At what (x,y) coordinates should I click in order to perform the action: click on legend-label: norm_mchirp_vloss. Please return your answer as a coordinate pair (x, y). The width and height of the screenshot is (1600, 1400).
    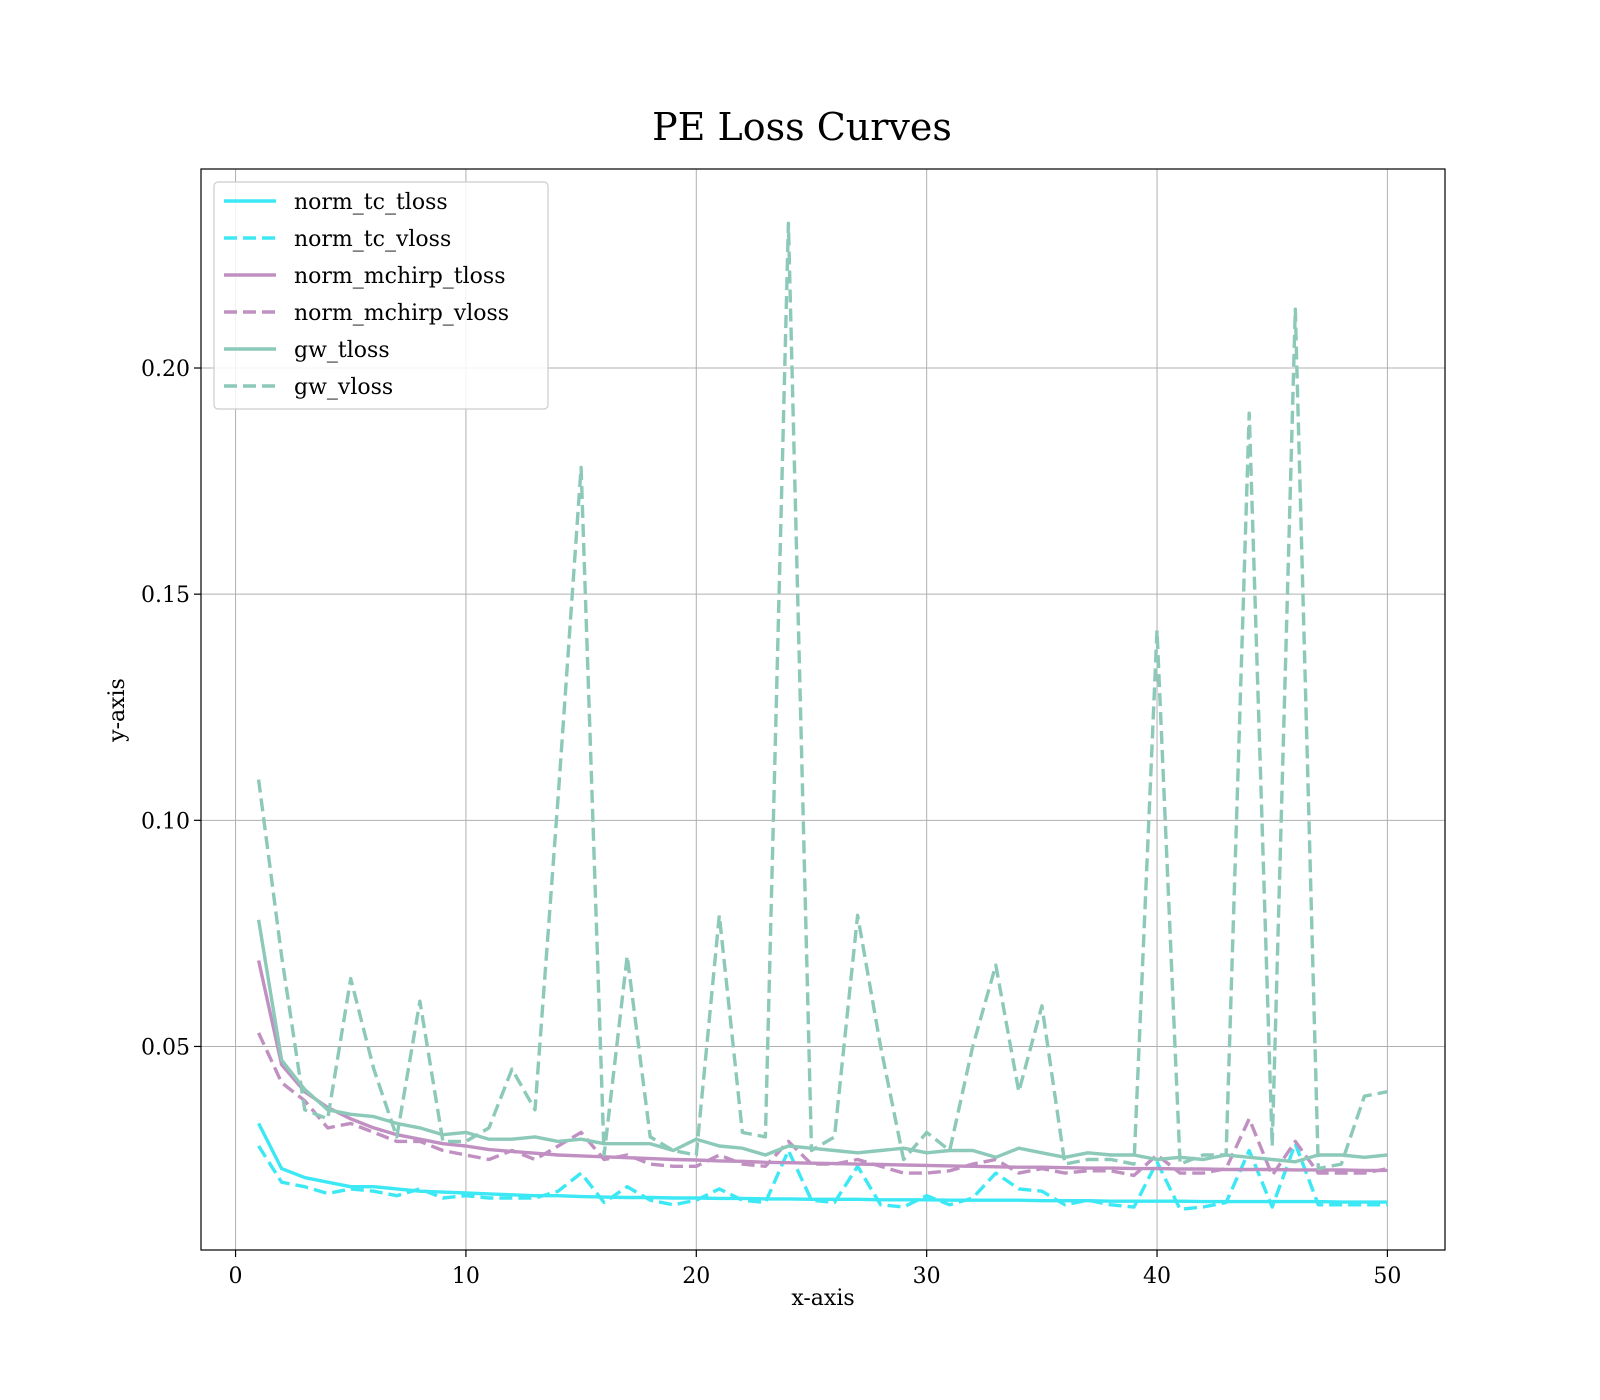
    Looking at the image, I should click on (401, 313).